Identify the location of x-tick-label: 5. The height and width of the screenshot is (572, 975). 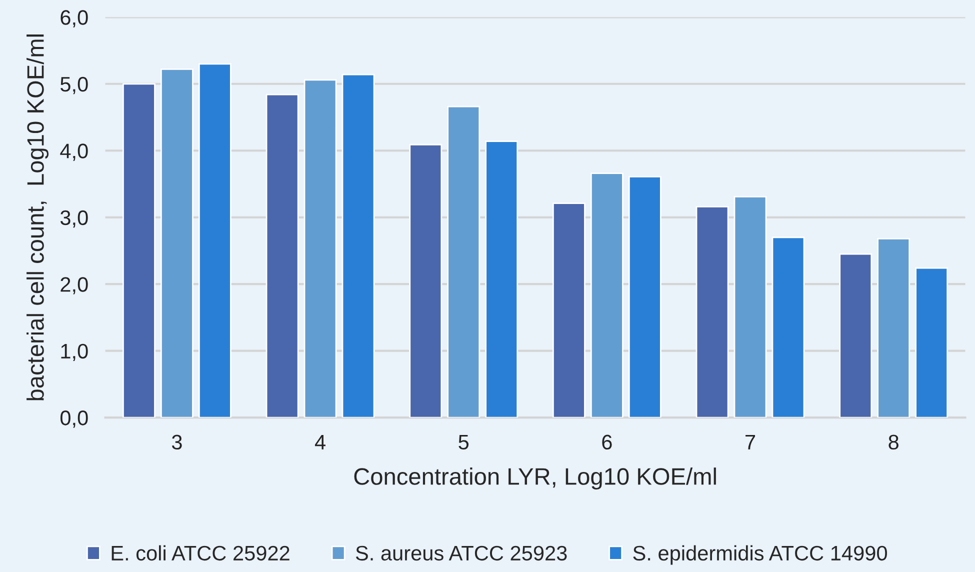
(463, 442).